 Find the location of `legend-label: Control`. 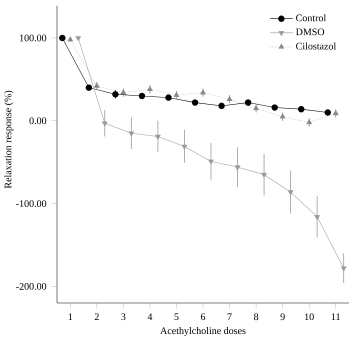

legend-label: Control is located at coordinates (311, 18).